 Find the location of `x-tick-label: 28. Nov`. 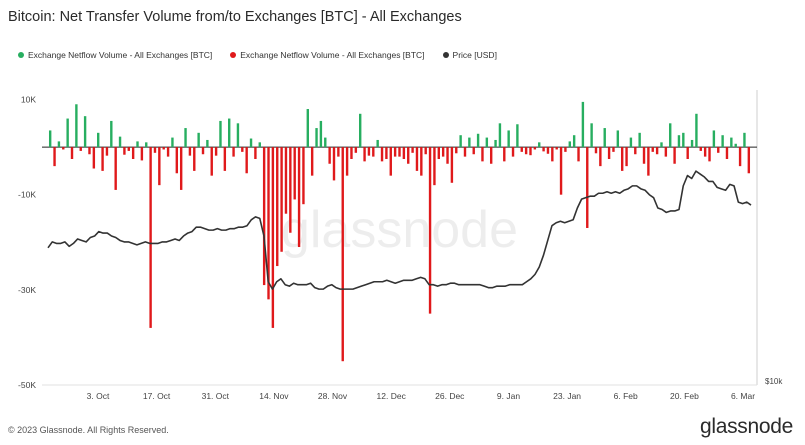

x-tick-label: 28. Nov is located at coordinates (333, 396).